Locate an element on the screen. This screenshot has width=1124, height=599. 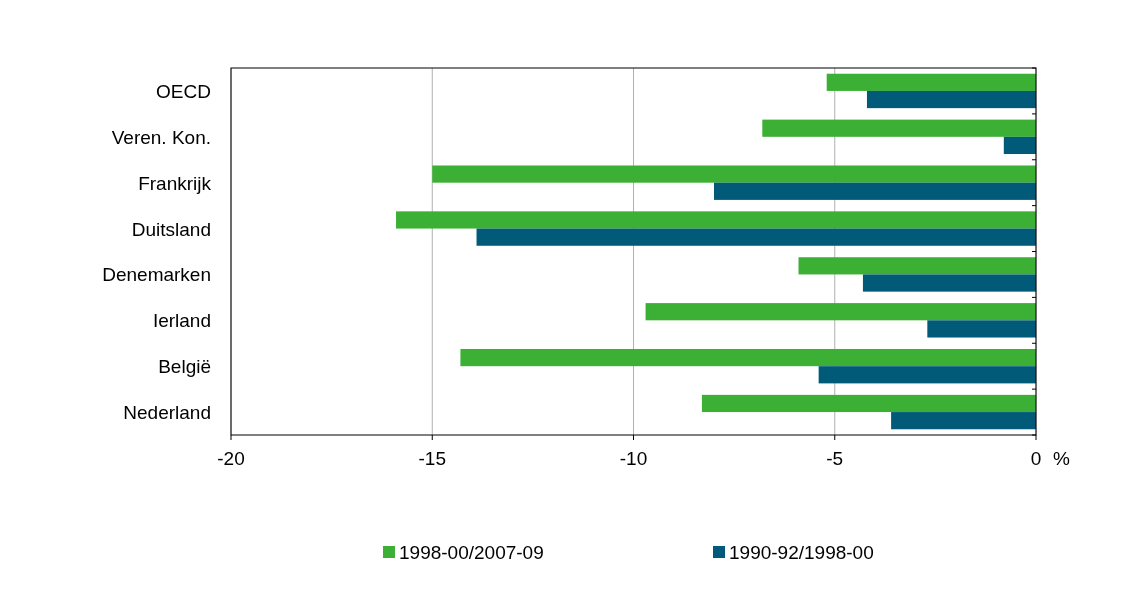
y-tick-label: Duitsland is located at coordinates (171, 229).